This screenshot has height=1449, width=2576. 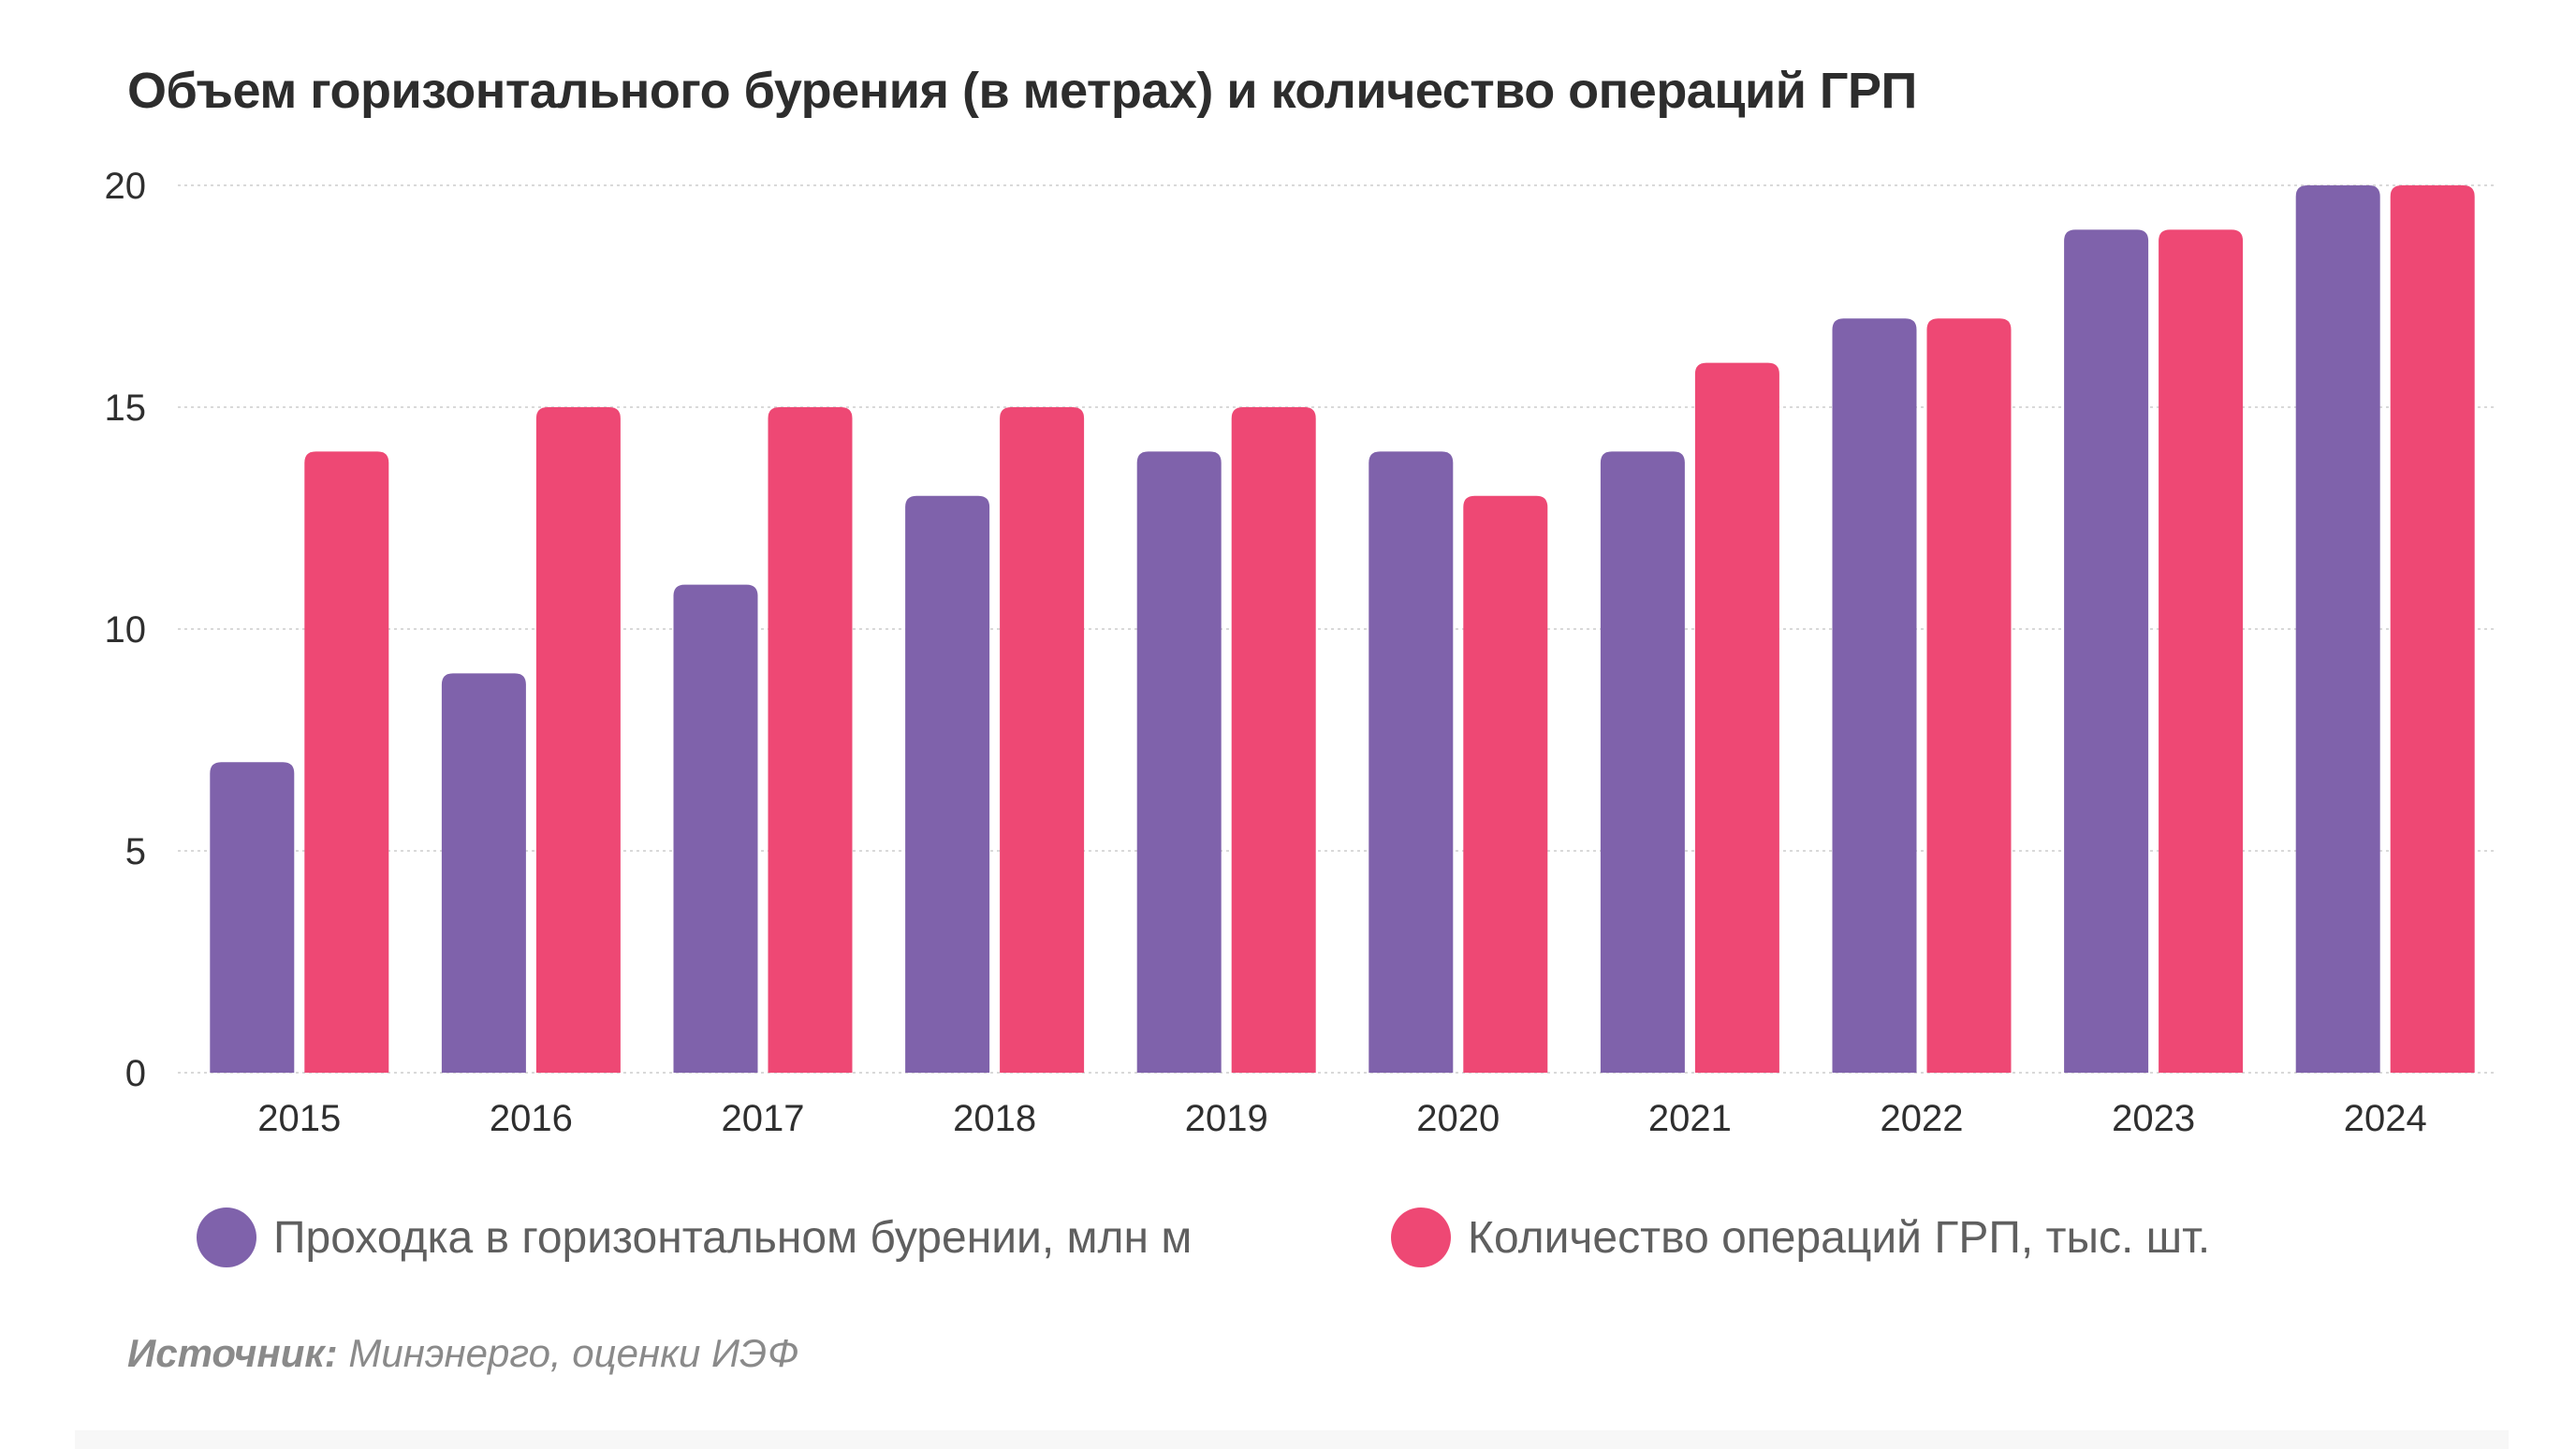 What do you see at coordinates (299, 1118) in the screenshot?
I see `x-tick-label-2015: 2015` at bounding box center [299, 1118].